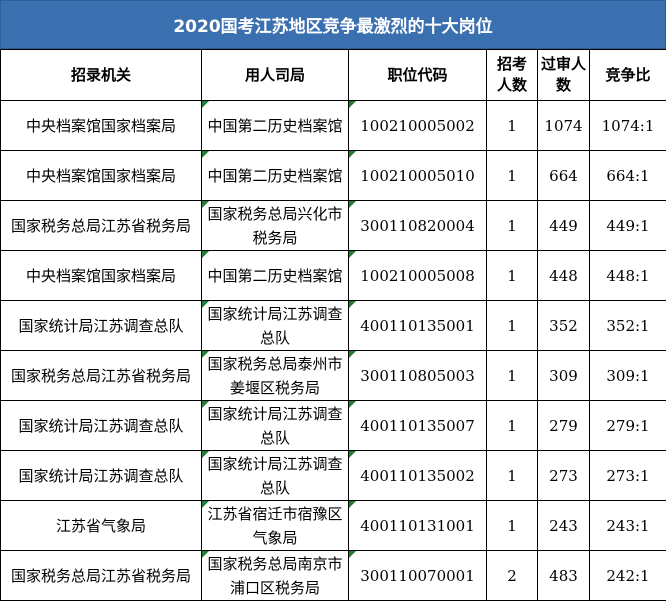  Describe the element at coordinates (417, 475) in the screenshot. I see `code-cell: 400110135002` at that location.